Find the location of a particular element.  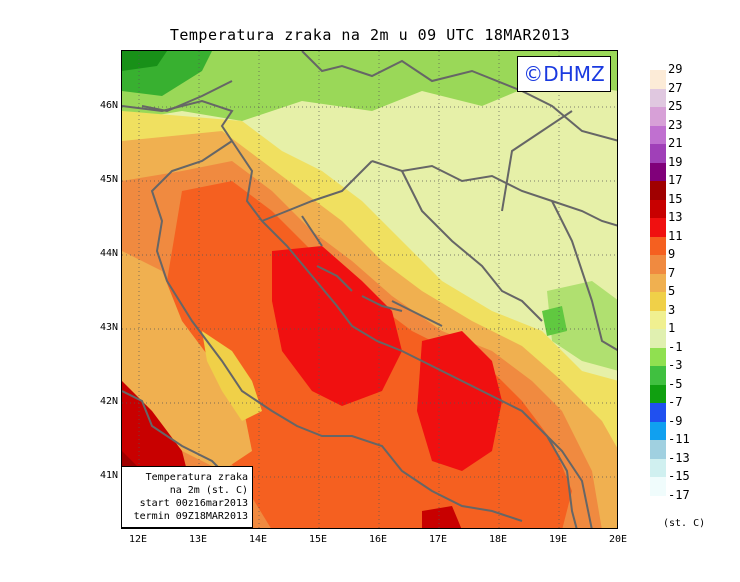

lon-label: 18E is located at coordinates (498, 539).